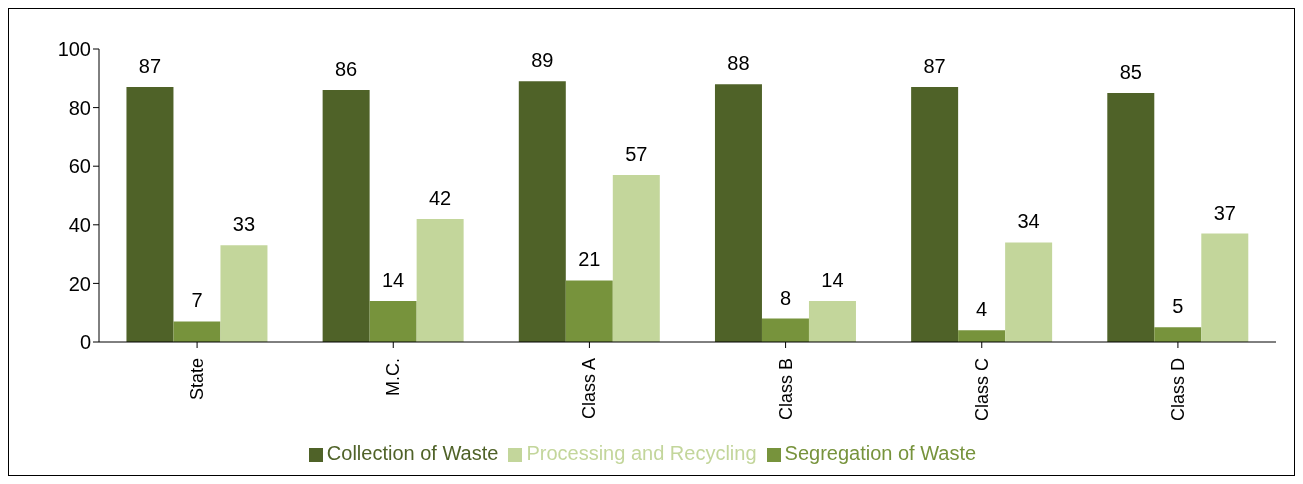  Describe the element at coordinates (589, 259) in the screenshot. I see `data-label: 21` at that location.